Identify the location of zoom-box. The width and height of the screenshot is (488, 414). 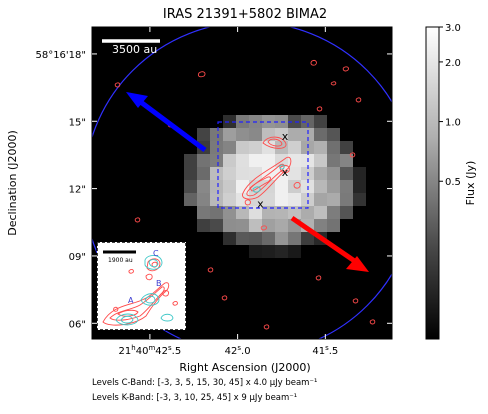
(263, 165).